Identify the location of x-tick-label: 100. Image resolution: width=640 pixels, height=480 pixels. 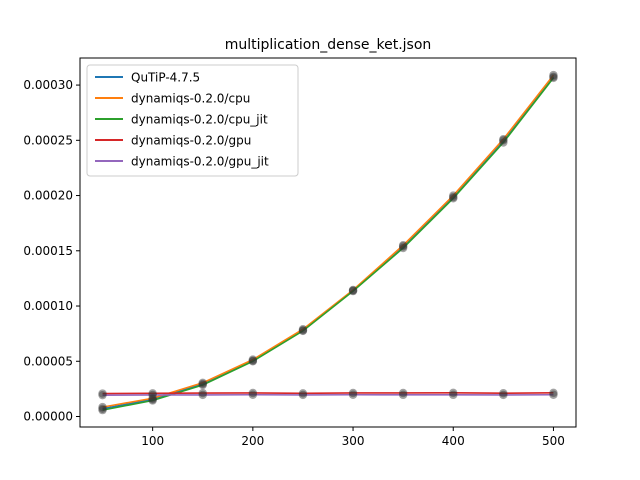
(152, 441).